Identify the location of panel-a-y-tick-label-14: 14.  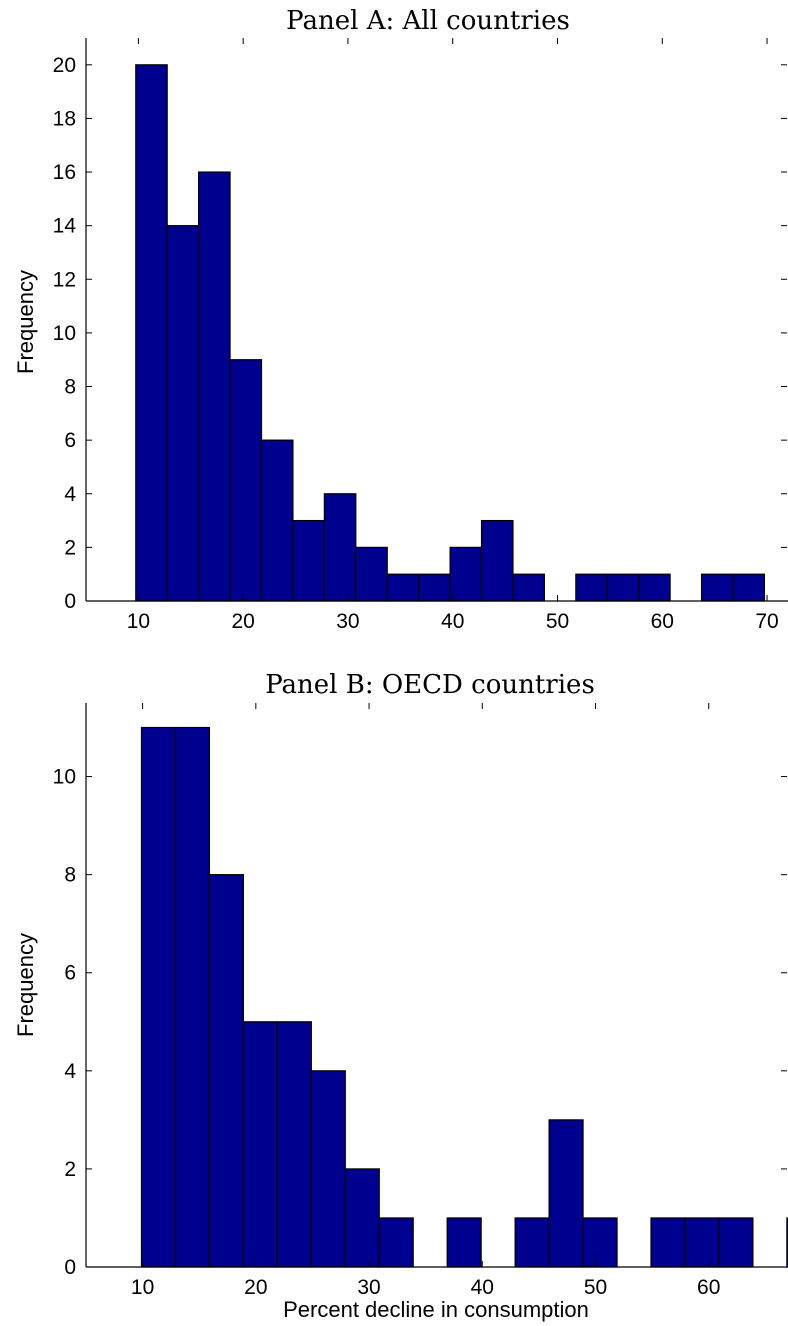
(65, 226).